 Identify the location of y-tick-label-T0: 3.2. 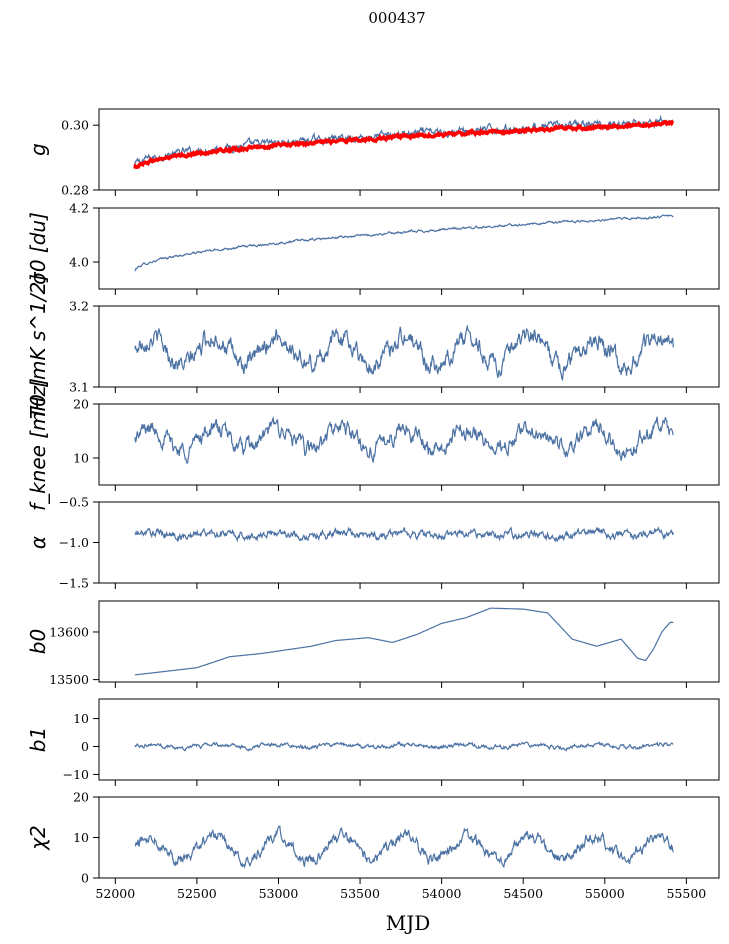
(79, 306).